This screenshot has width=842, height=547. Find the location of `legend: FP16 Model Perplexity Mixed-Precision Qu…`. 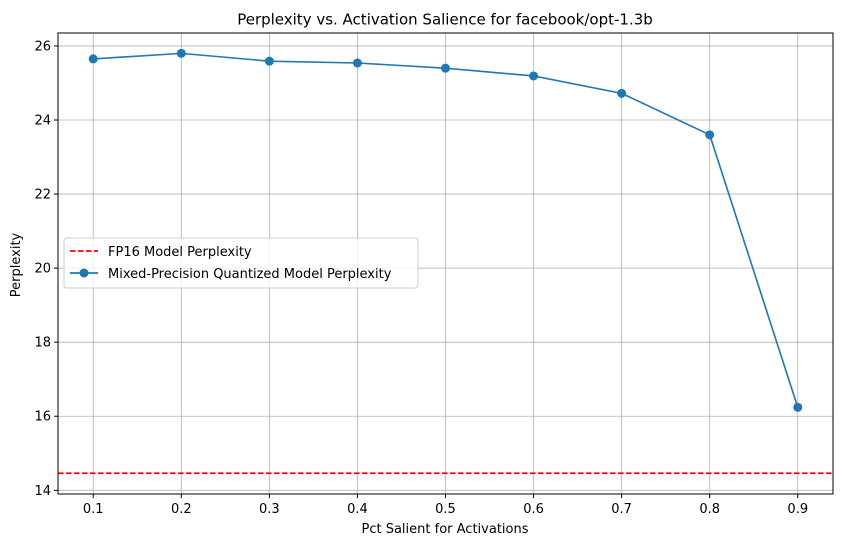

legend: FP16 Model Perplexity Mixed-Precision Qu… is located at coordinates (241, 263).